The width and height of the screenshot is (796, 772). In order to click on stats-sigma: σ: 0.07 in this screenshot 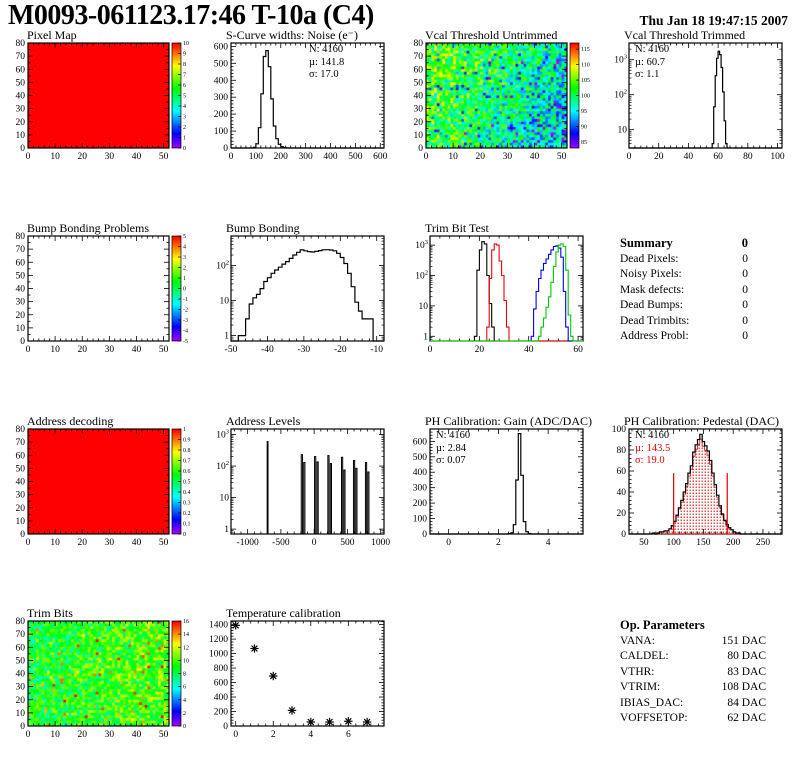, I will do `click(451, 460)`.